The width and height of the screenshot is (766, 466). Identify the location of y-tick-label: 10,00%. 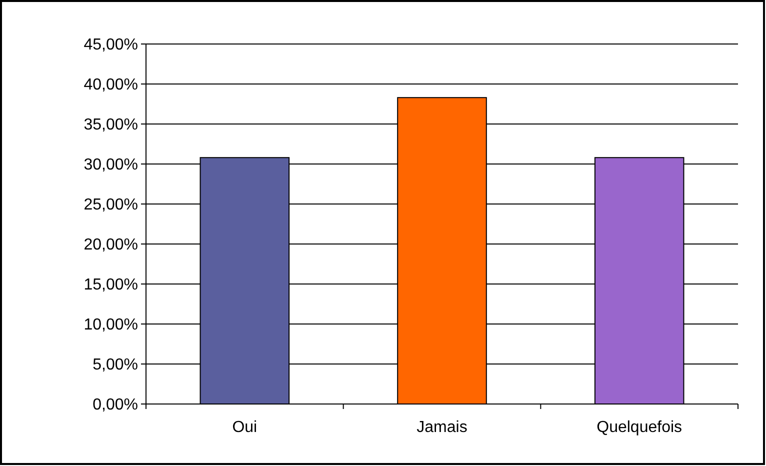
(111, 325).